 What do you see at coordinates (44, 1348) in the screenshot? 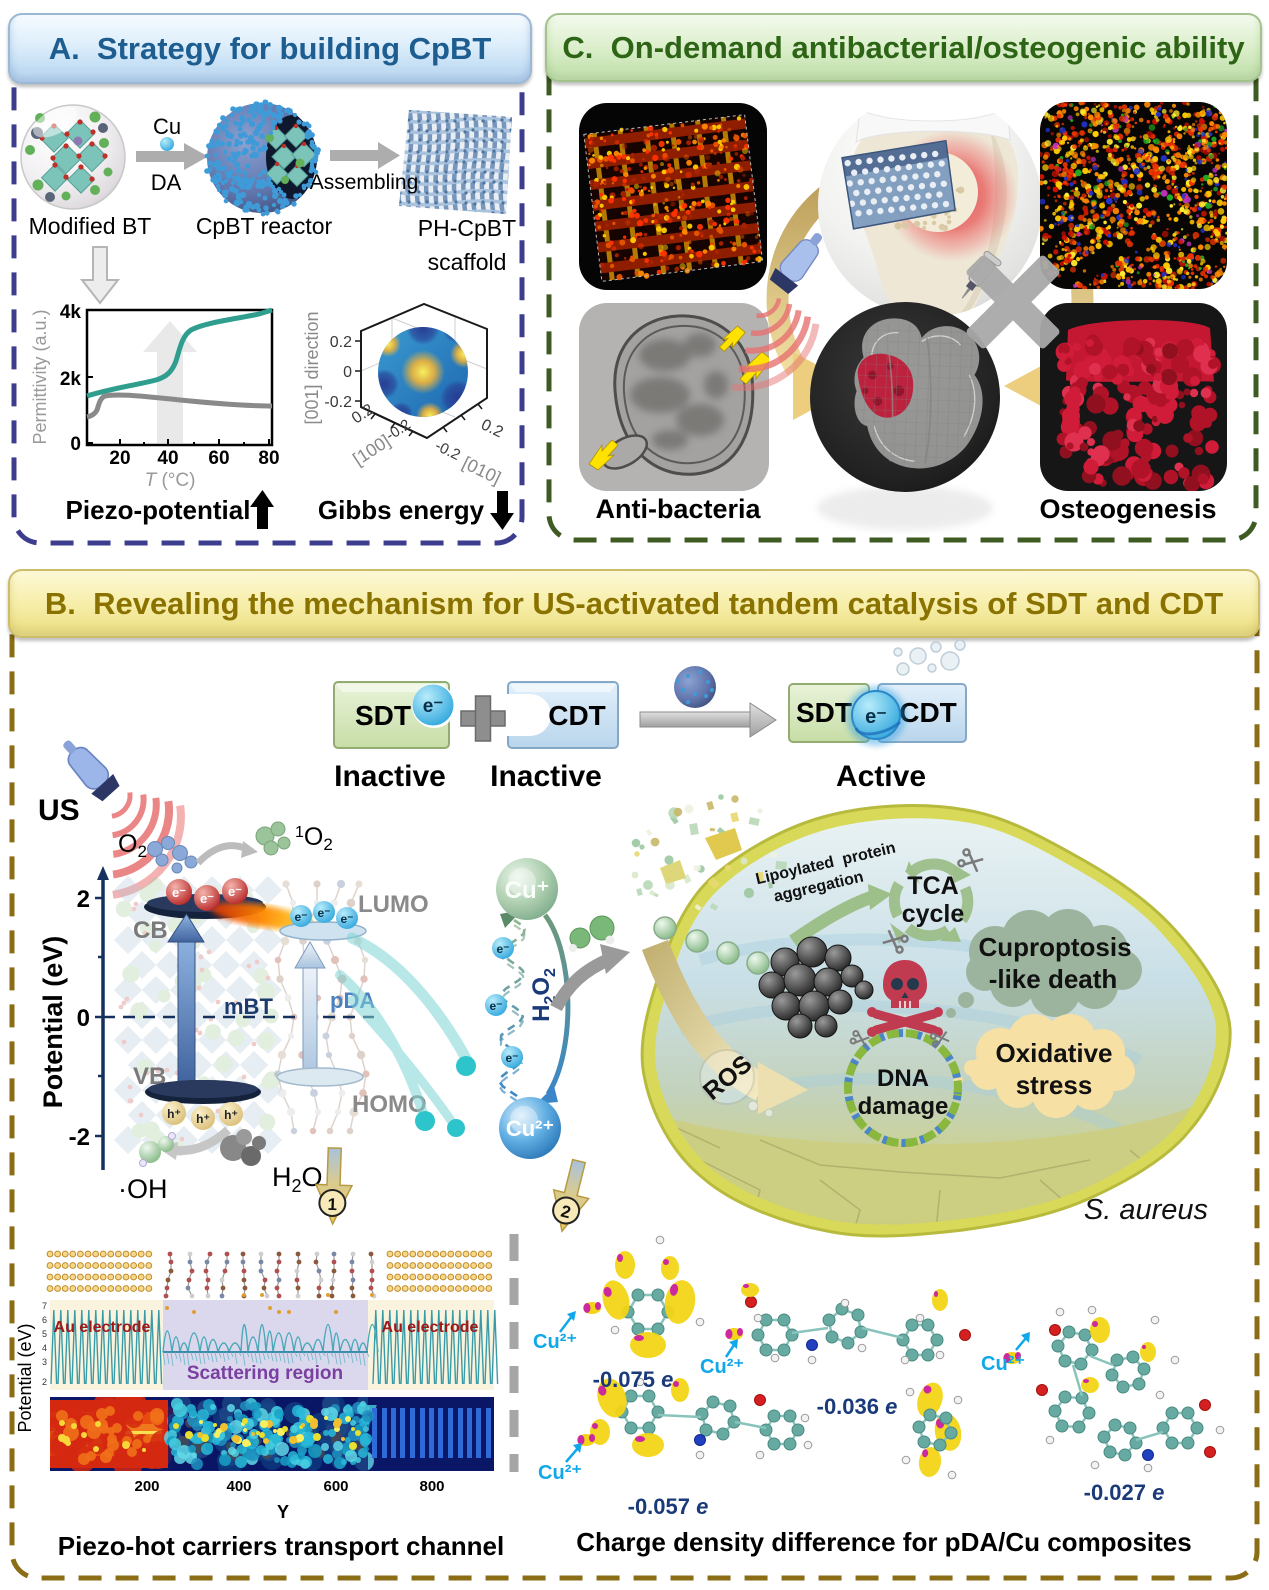
I see `svg-text: 4` at bounding box center [44, 1348].